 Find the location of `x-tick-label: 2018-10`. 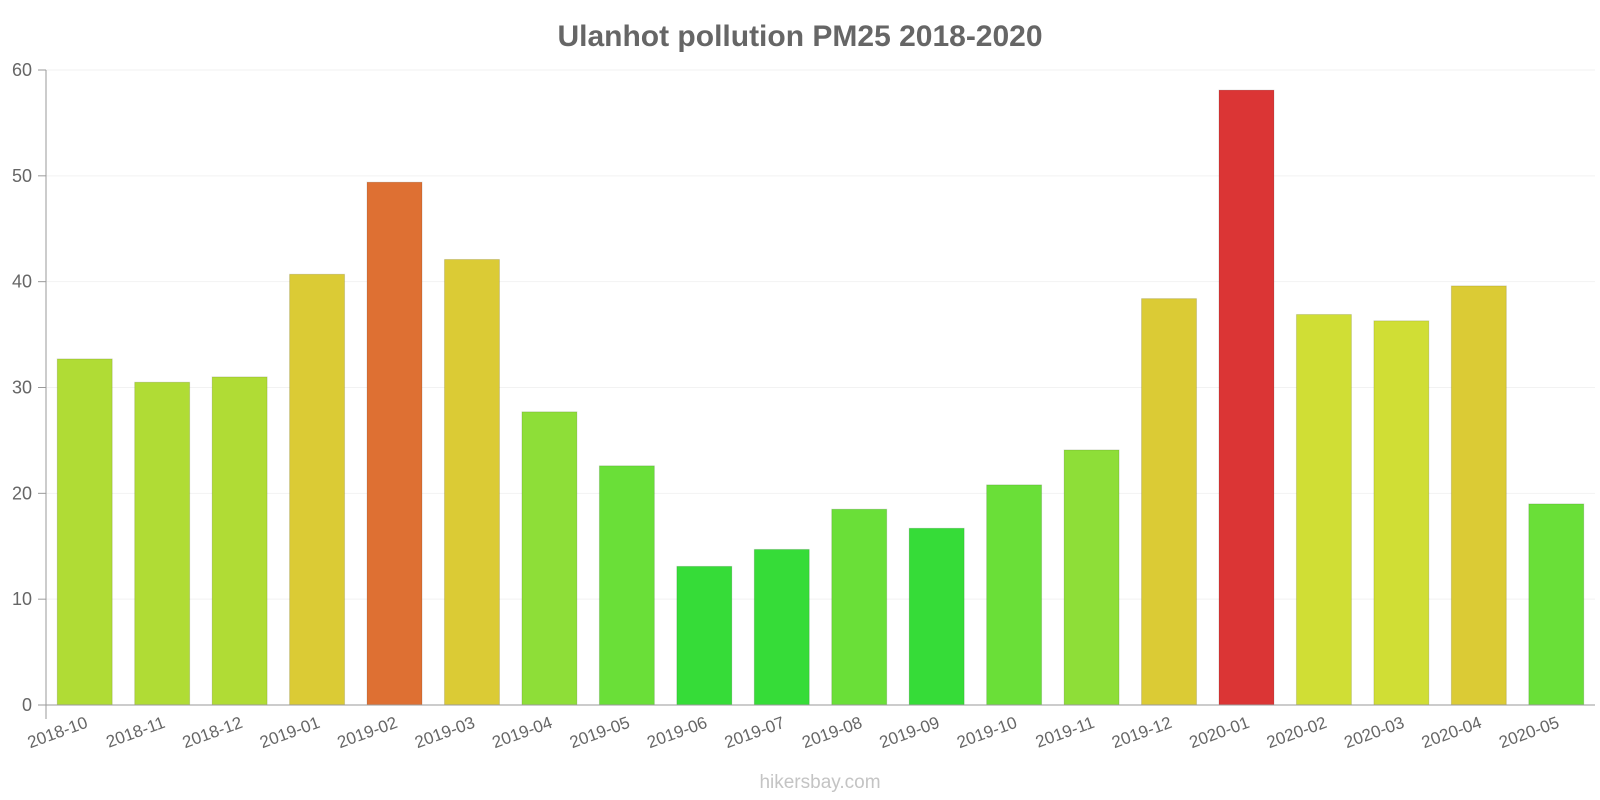

x-tick-label: 2018-10 is located at coordinates (57, 732).